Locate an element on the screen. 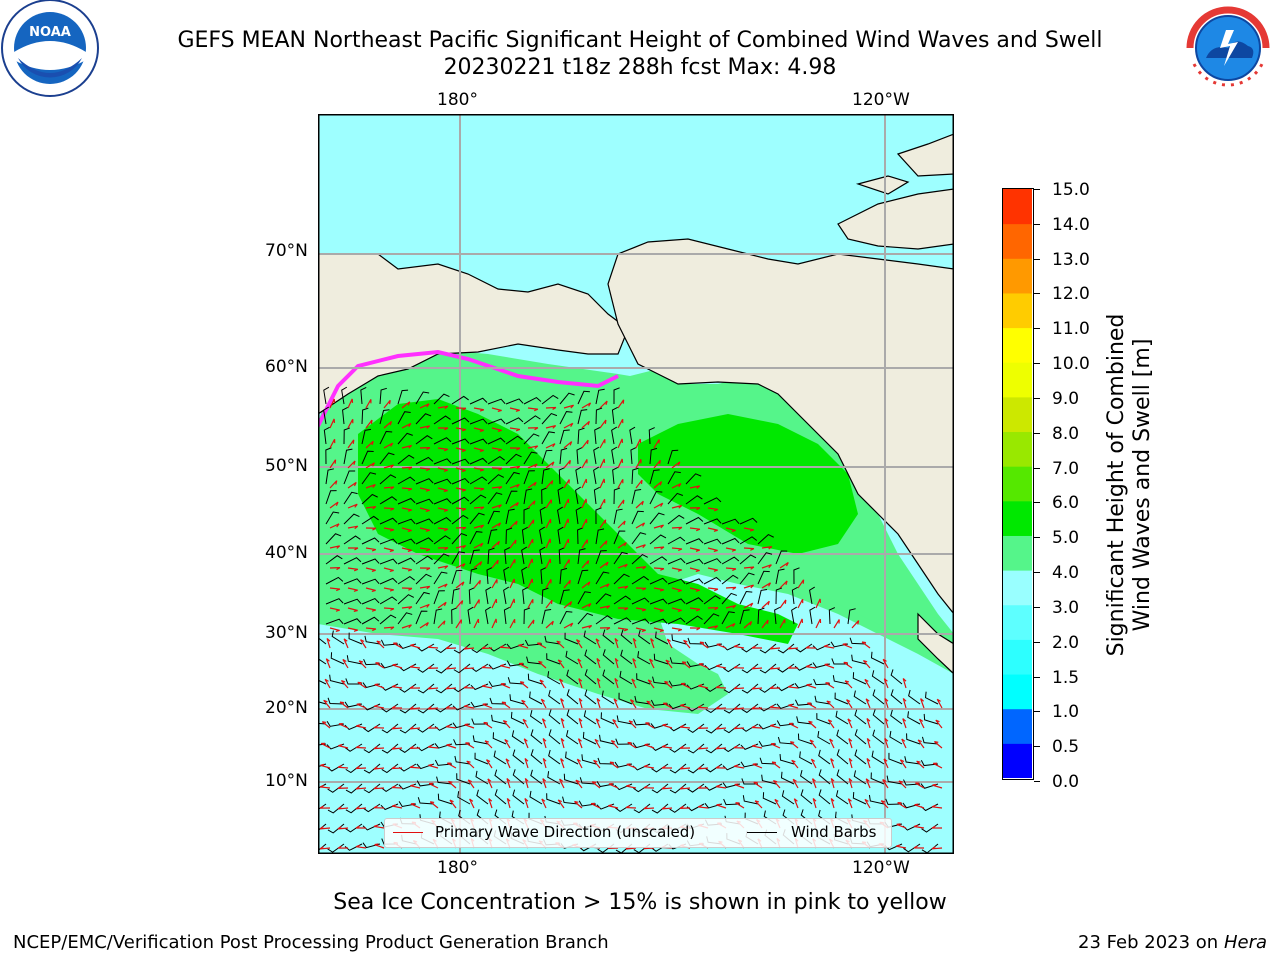 This screenshot has width=1280, height=960. colorbar-tick-label: 6.0 is located at coordinates (1066, 503).